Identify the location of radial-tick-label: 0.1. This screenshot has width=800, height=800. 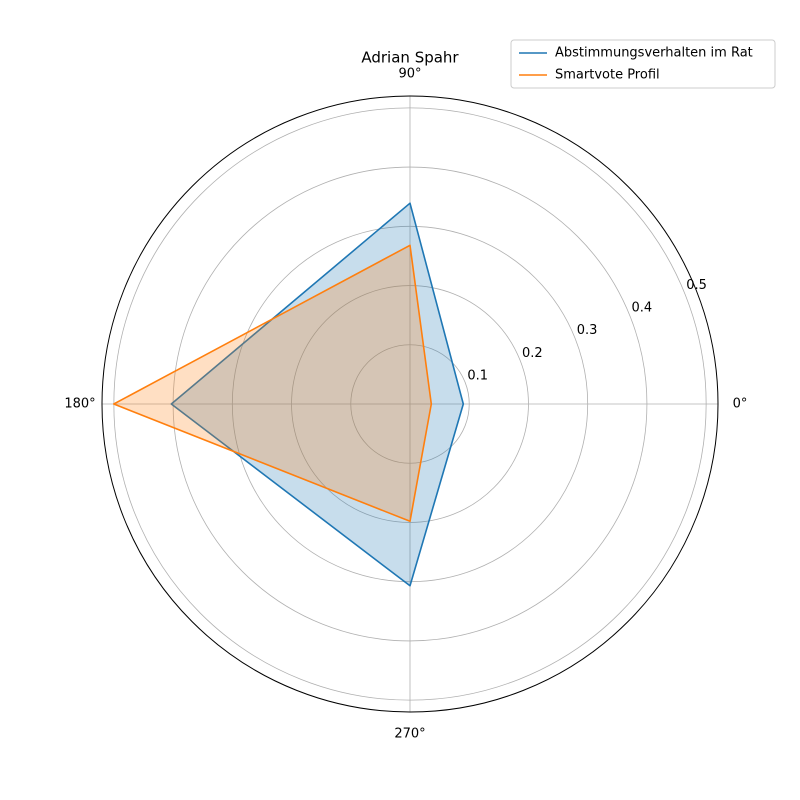
(477, 375).